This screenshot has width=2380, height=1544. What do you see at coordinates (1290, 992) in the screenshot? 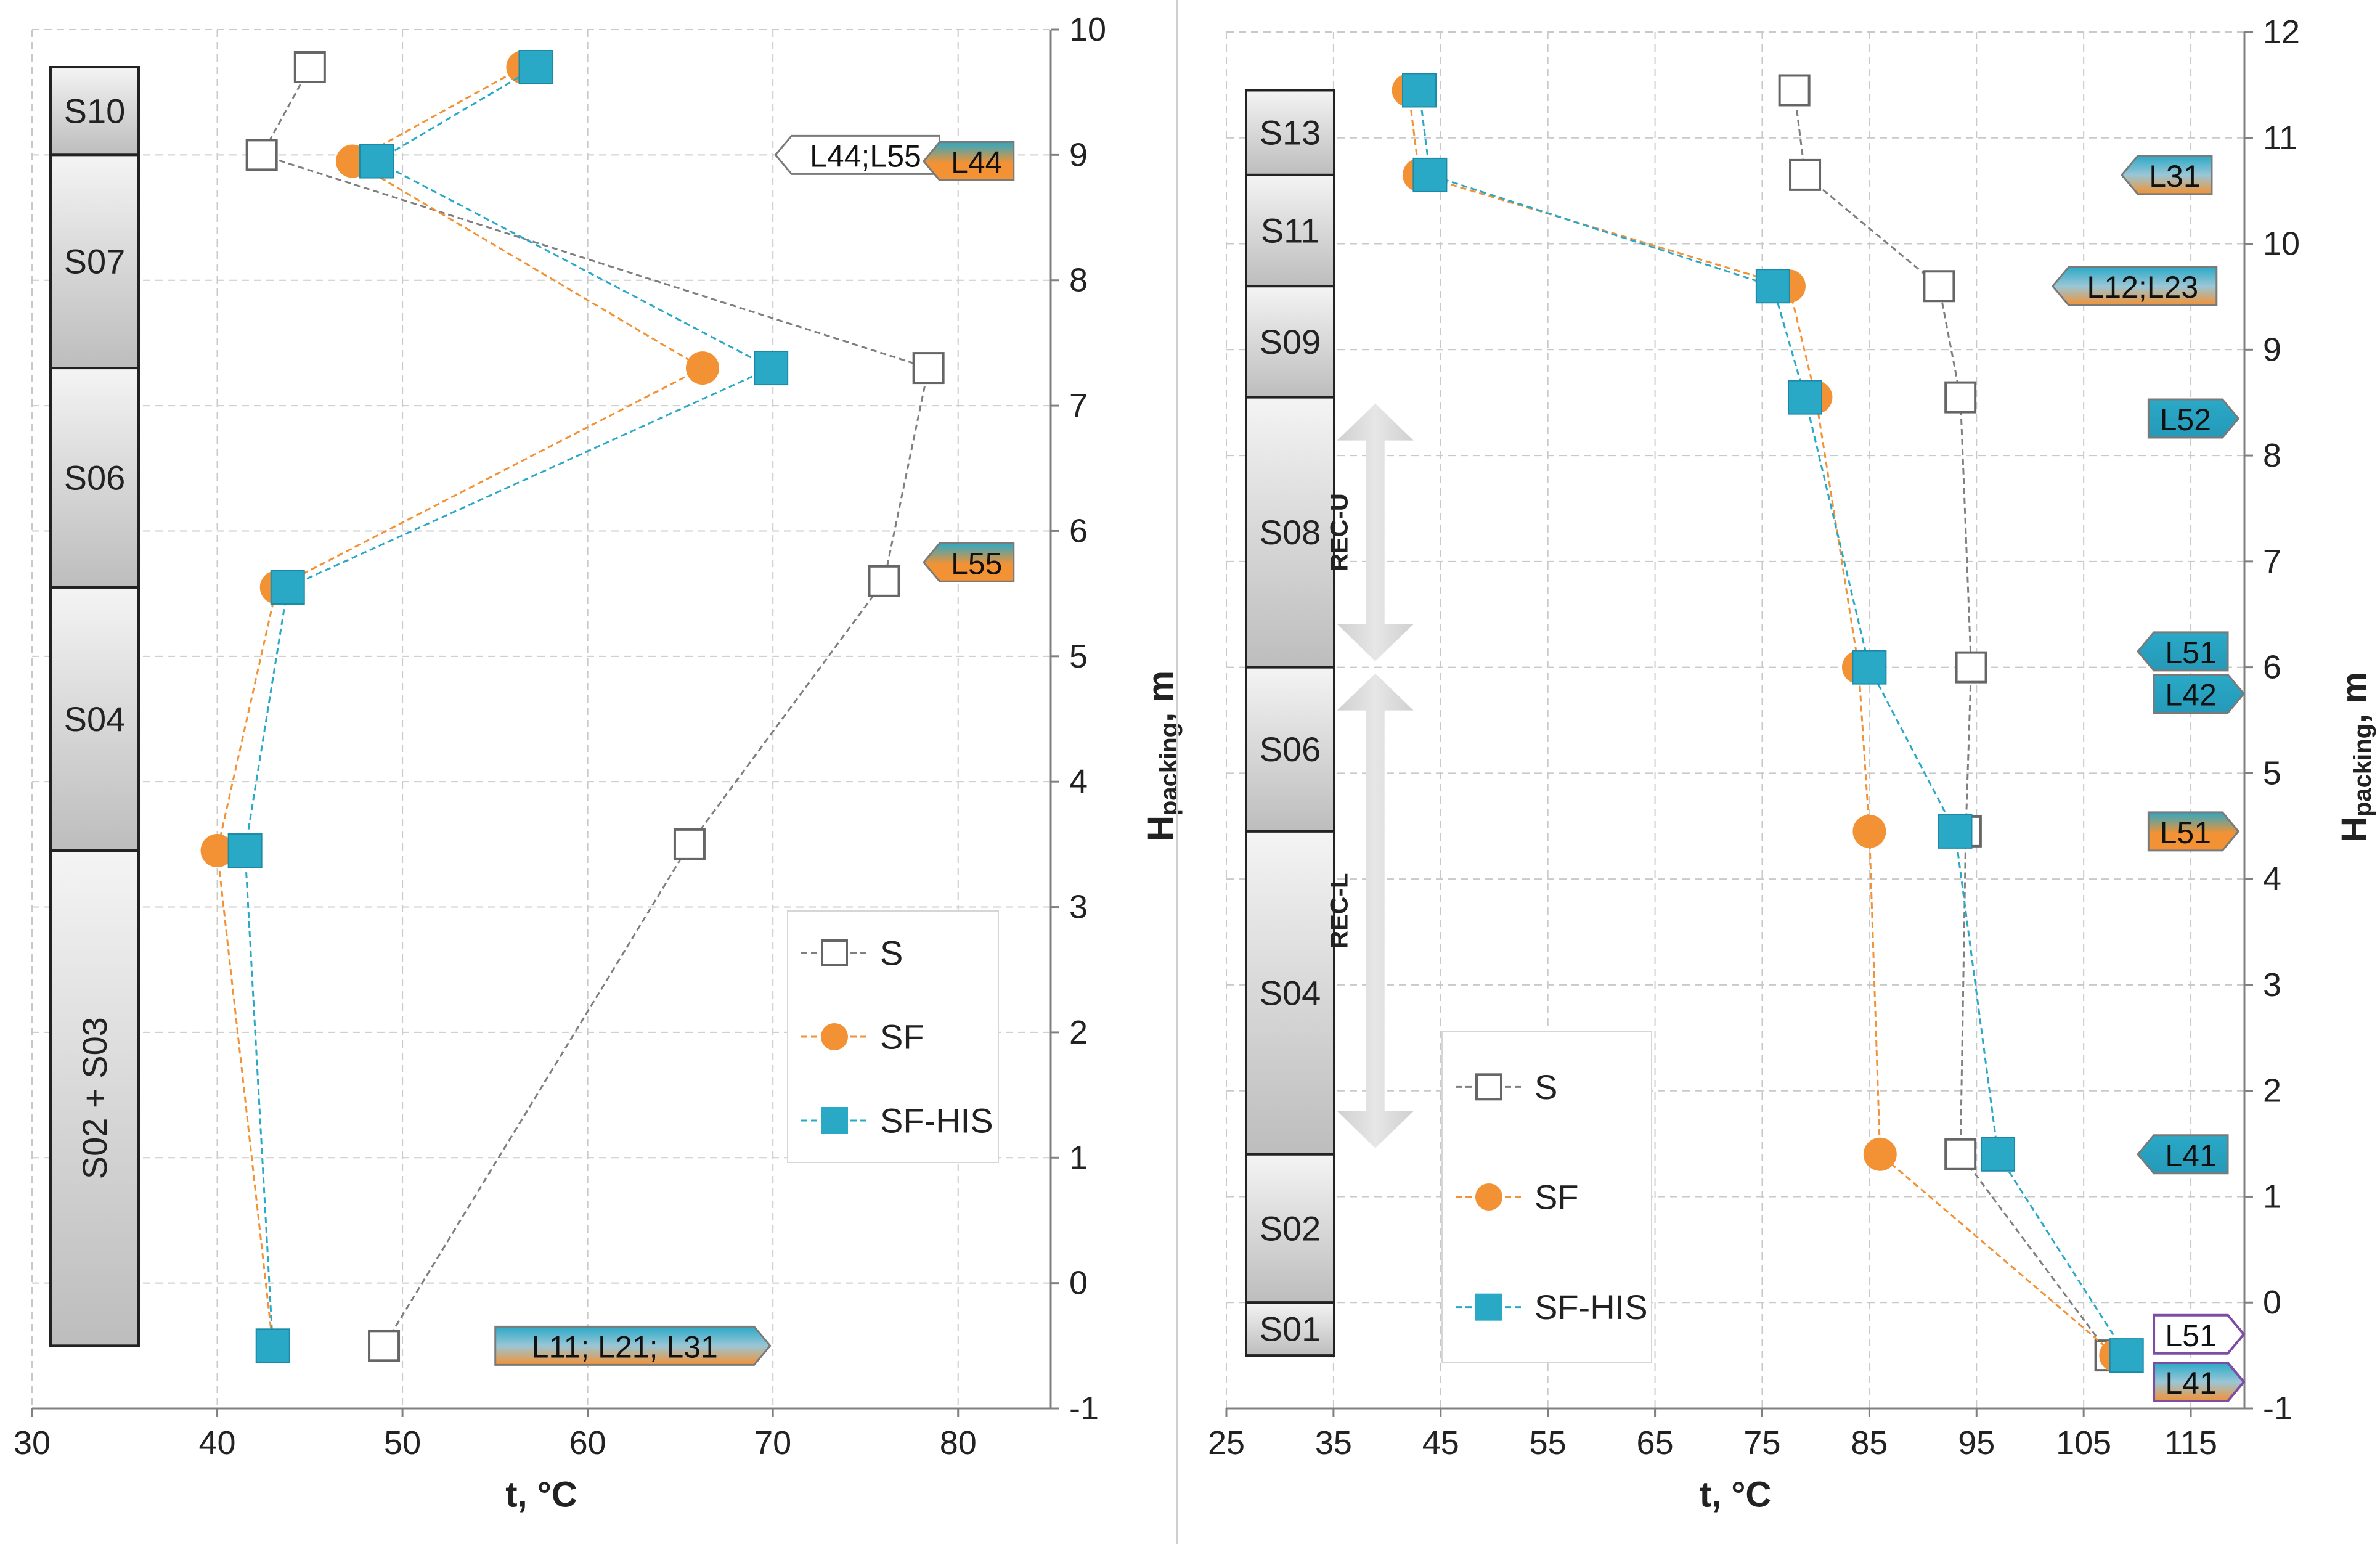
I see `section-label: S04` at bounding box center [1290, 992].